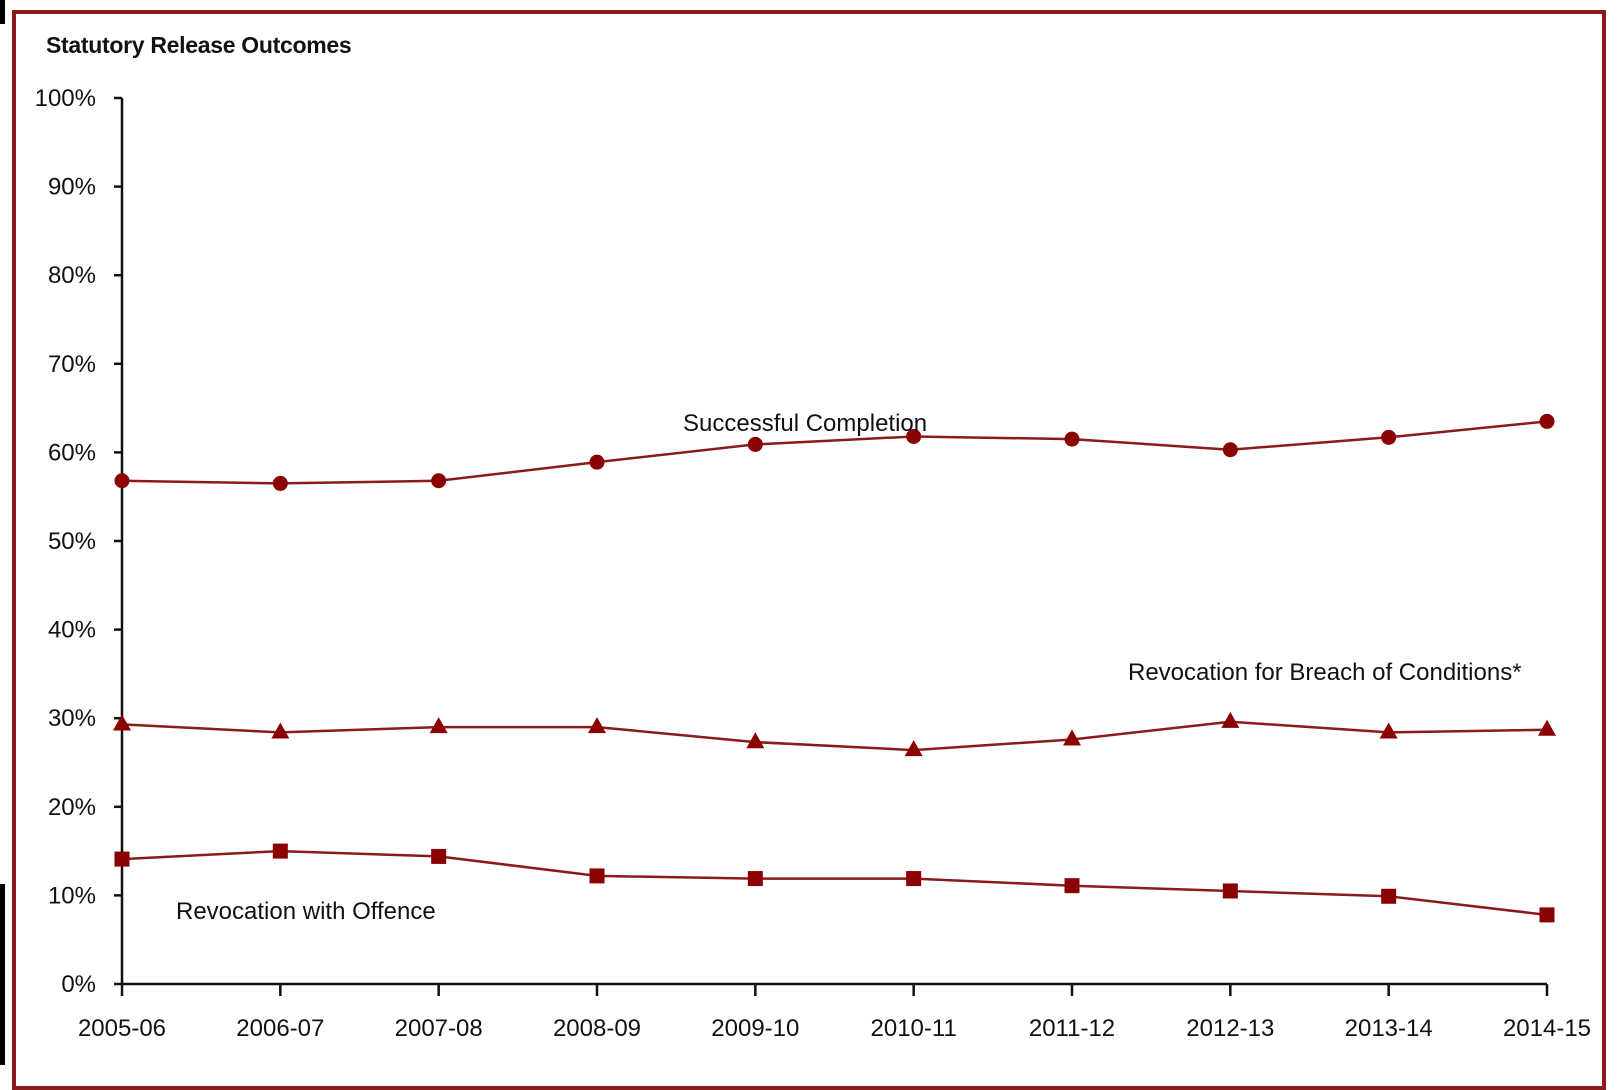  Describe the element at coordinates (199, 45) in the screenshot. I see `chart-title: Statutory Release Outcomes` at that location.